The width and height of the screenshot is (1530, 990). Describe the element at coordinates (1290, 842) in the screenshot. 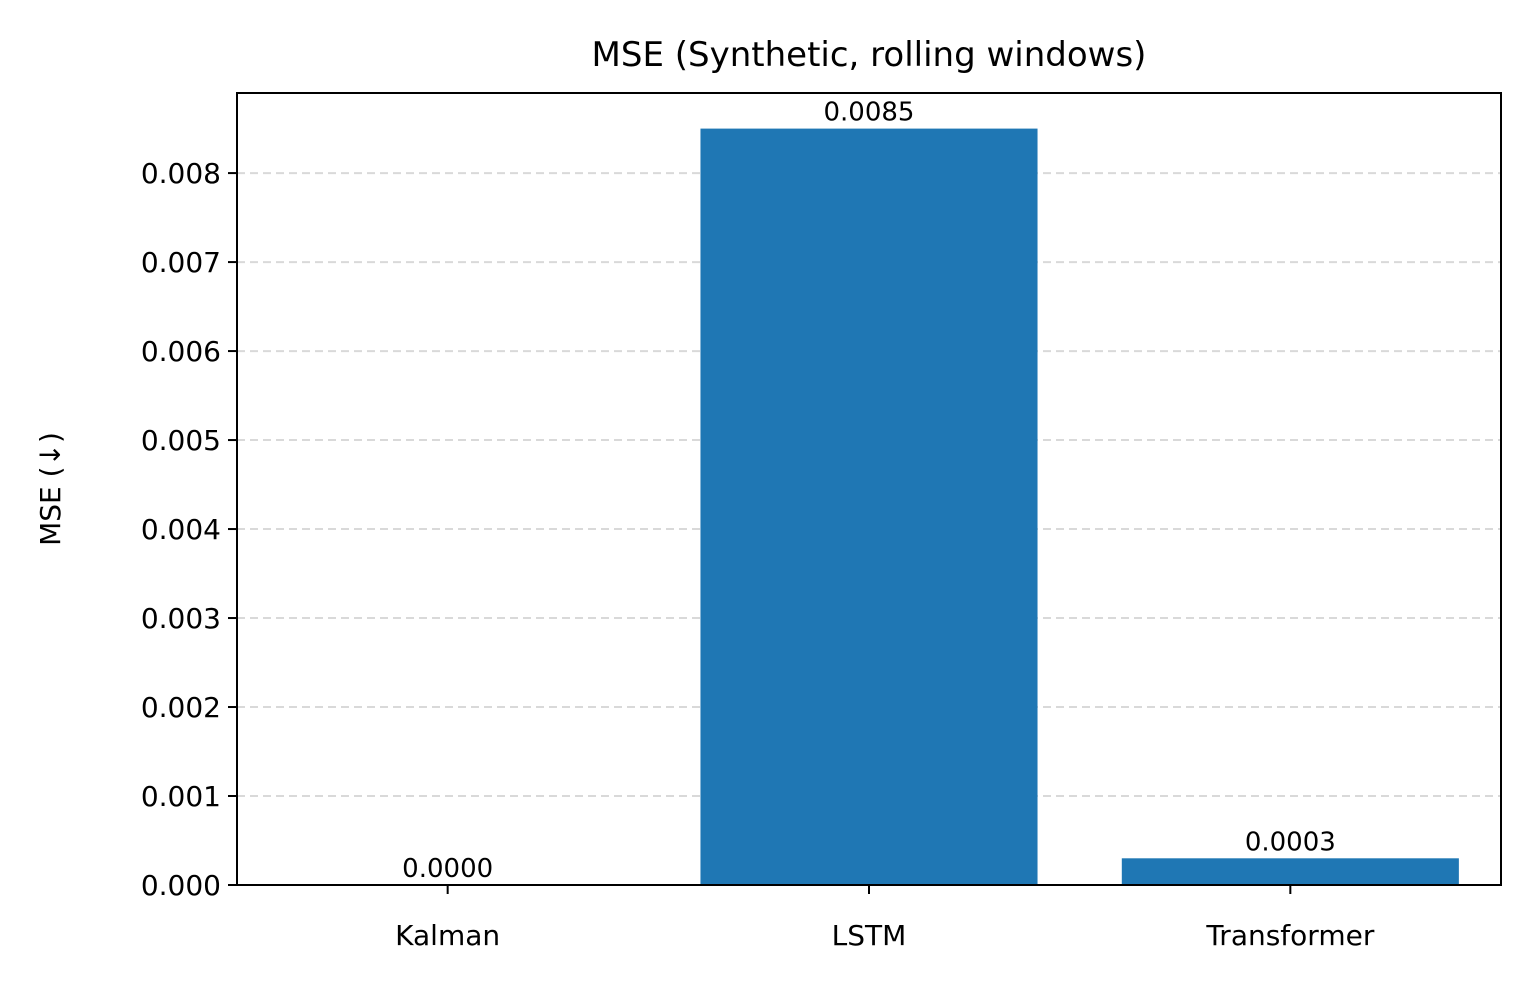

I see `bar-value-label: 0.0003` at that location.